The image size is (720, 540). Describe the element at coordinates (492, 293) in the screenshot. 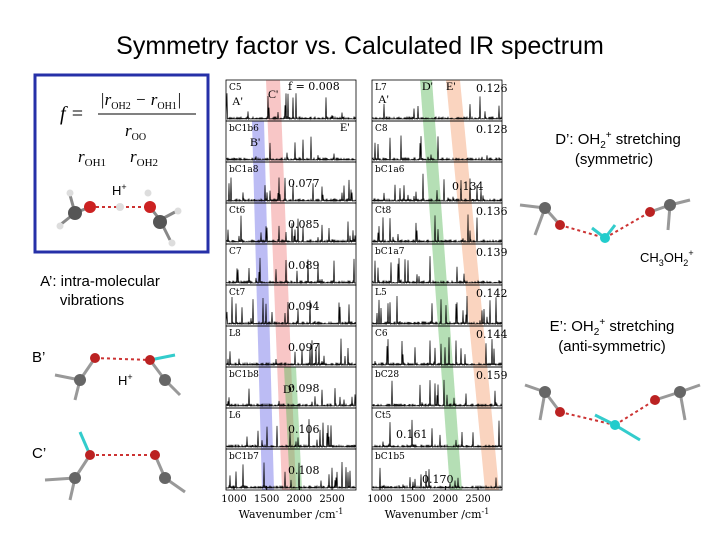

I see `panel-value: 0.142` at that location.